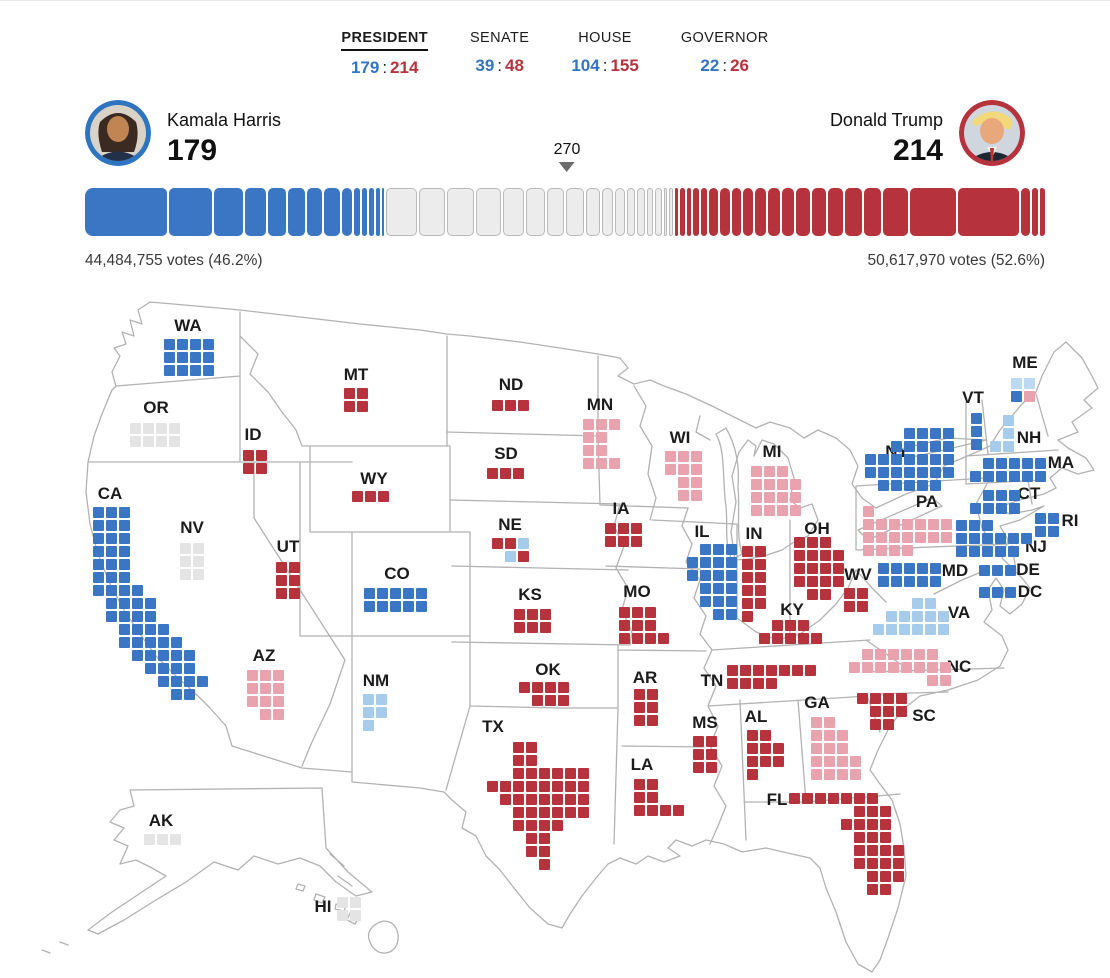 The image size is (1110, 978). I want to click on ev-square-la, so click(639, 784).